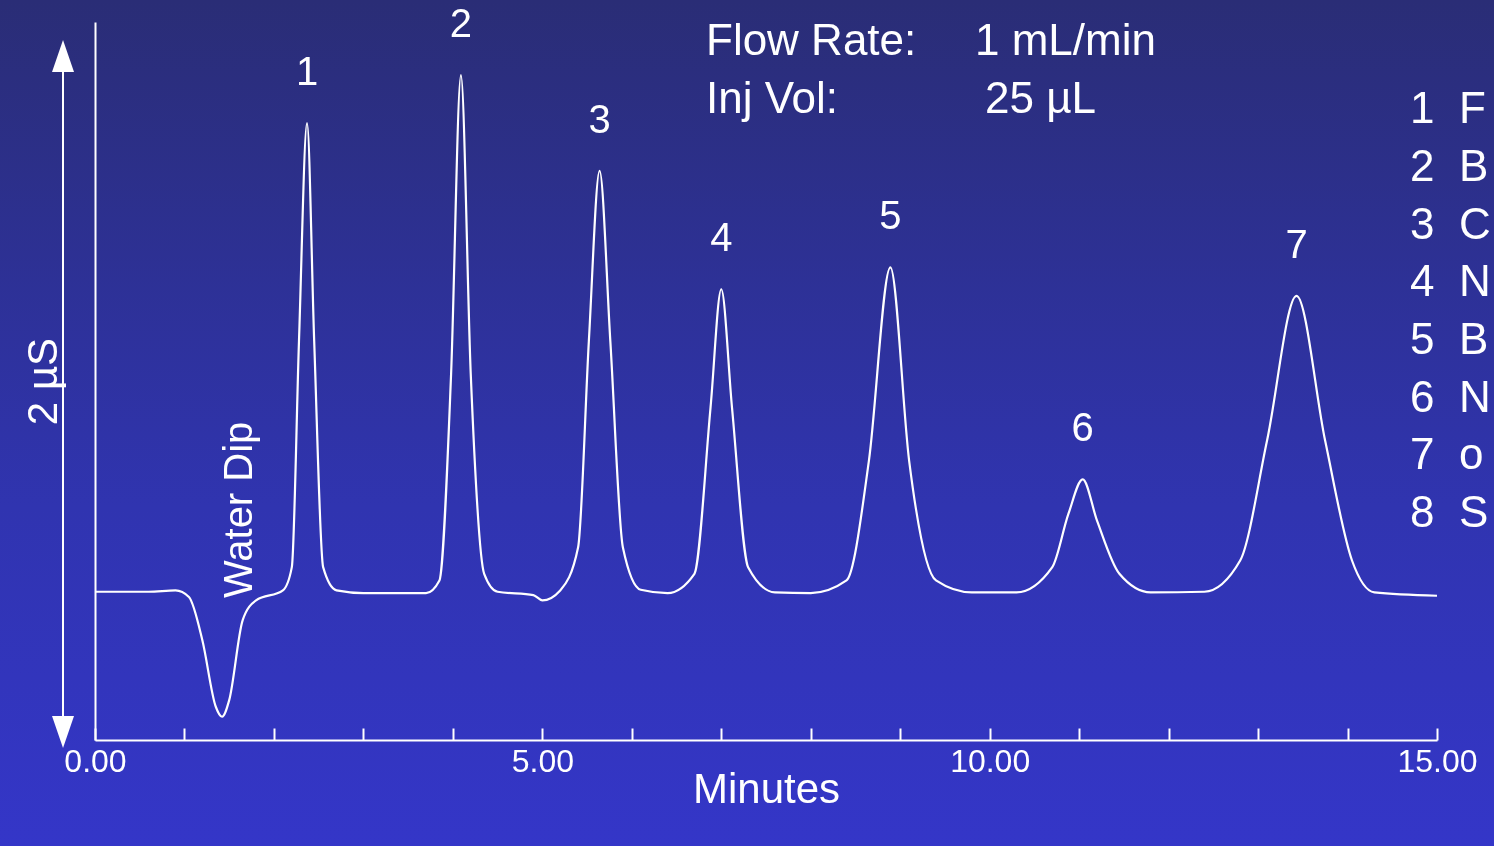 Image resolution: width=1494 pixels, height=846 pixels. I want to click on text: Flow Rate:, so click(811, 39).